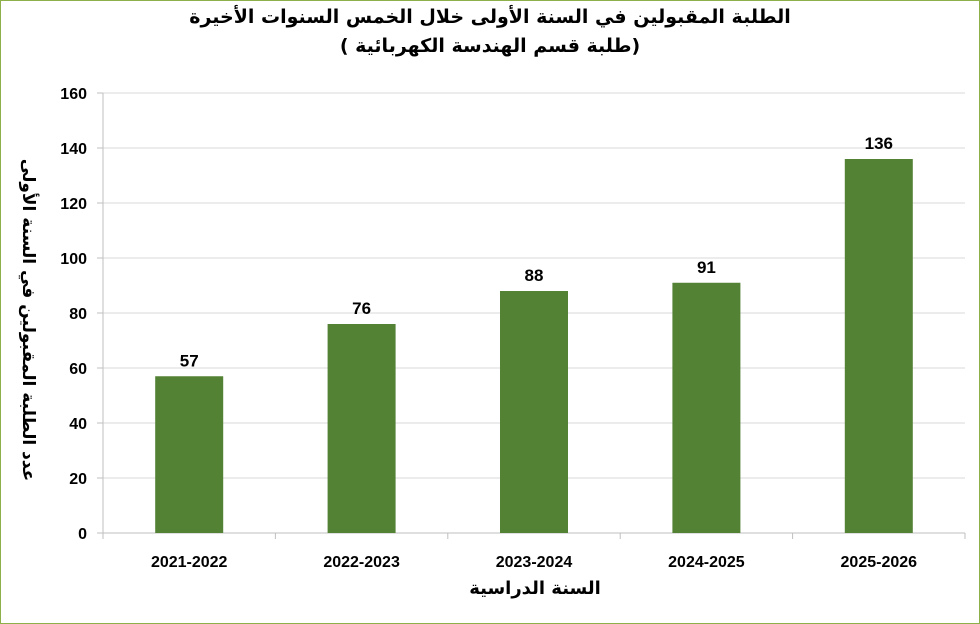  Describe the element at coordinates (82, 534) in the screenshot. I see `y-tick-label: 0` at that location.